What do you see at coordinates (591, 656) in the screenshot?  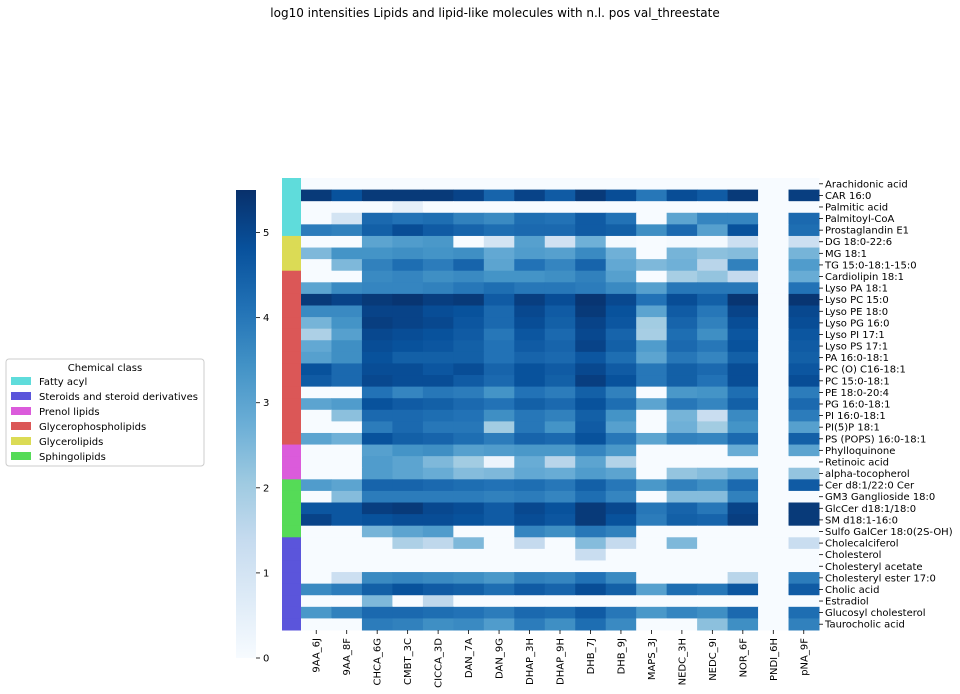 I see `column-label: DHB_7J` at bounding box center [591, 656].